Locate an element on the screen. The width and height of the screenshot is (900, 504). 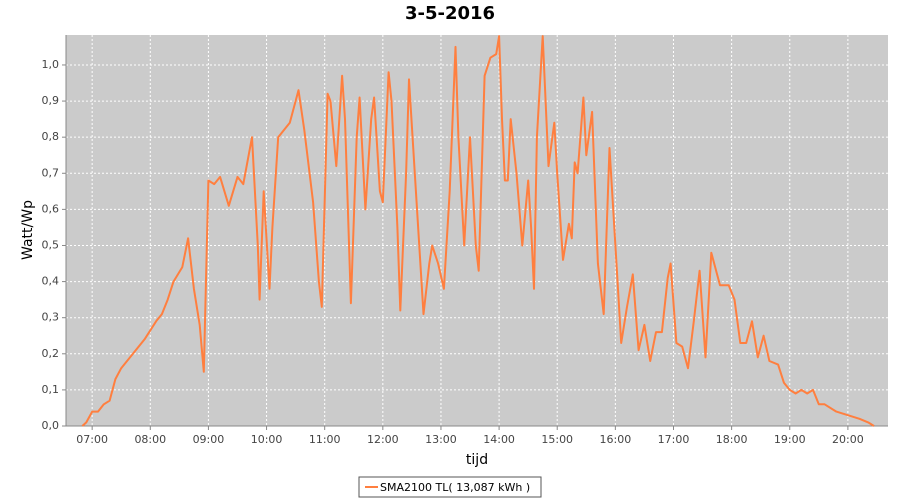
x-tick-label: 08:00 is located at coordinates (150, 439).